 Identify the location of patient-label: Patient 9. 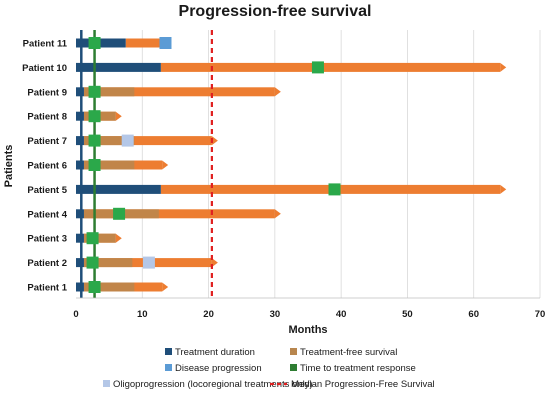
(47, 92).